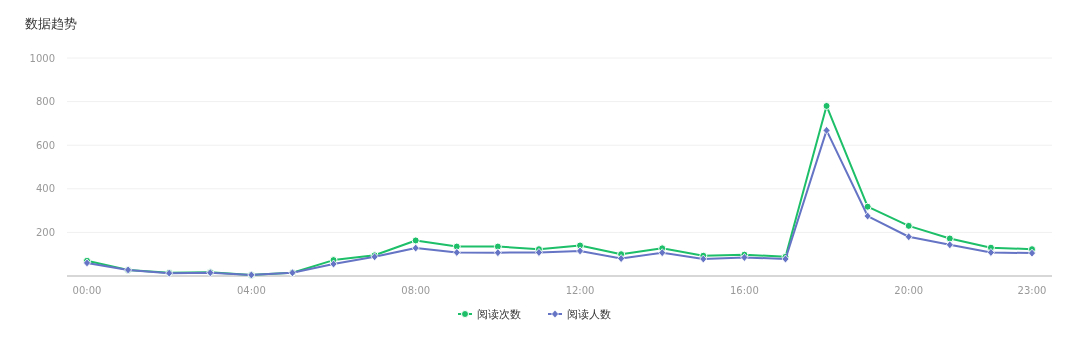  What do you see at coordinates (51, 23) in the screenshot?
I see `chart-title: 数据趋势` at bounding box center [51, 23].